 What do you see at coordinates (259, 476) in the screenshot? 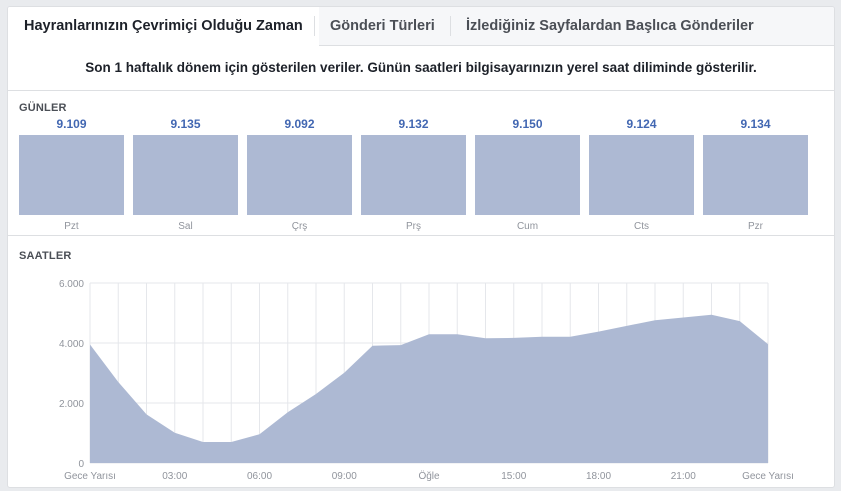
I see `x-tick-label: 06:00` at bounding box center [259, 476].